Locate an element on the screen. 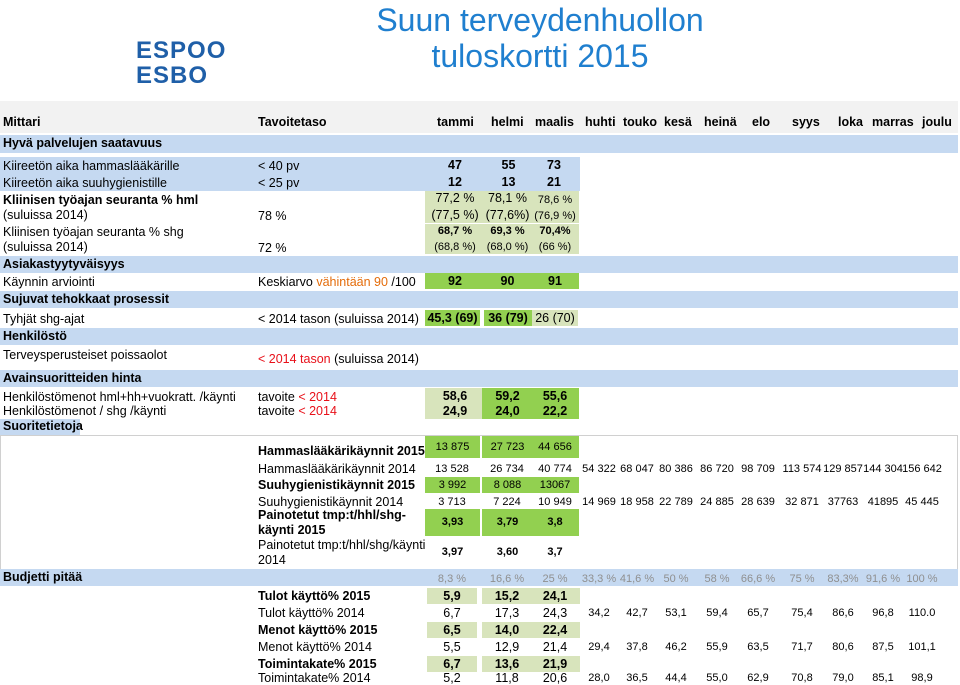  value-cell: 26 (70) is located at coordinates (555, 318).